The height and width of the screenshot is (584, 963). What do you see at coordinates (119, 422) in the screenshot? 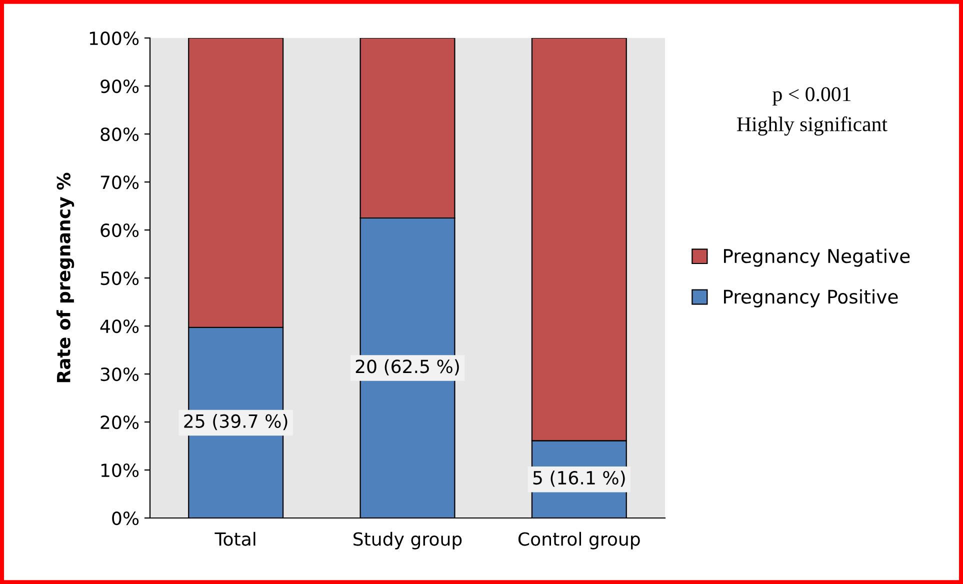
I see `y-tick-label: 20%` at bounding box center [119, 422].